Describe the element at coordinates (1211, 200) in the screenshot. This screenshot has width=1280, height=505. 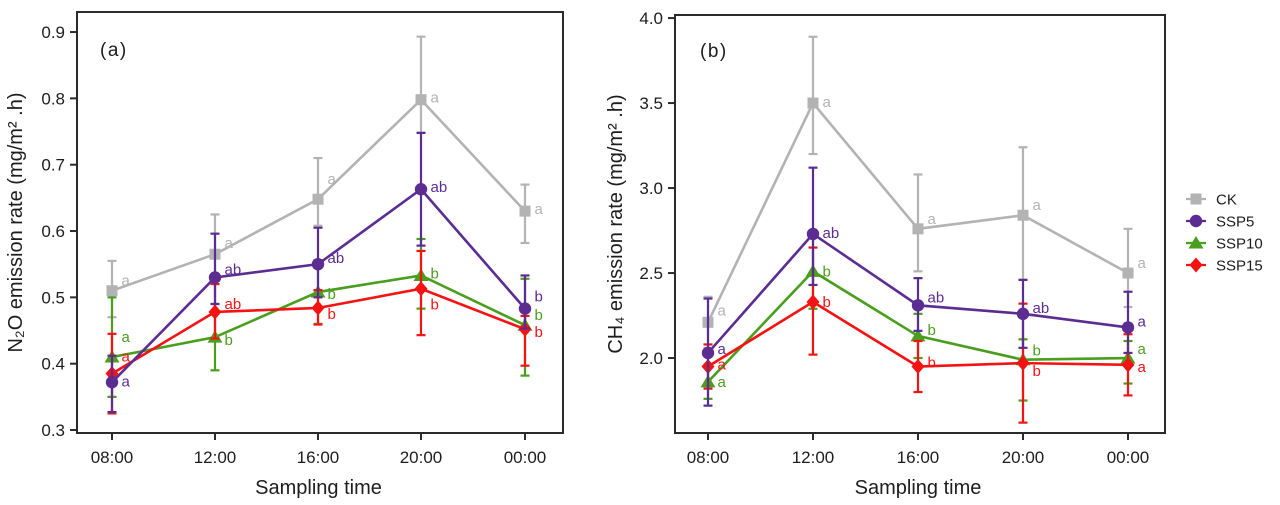
I see `legend-item-CK: CK` at that location.